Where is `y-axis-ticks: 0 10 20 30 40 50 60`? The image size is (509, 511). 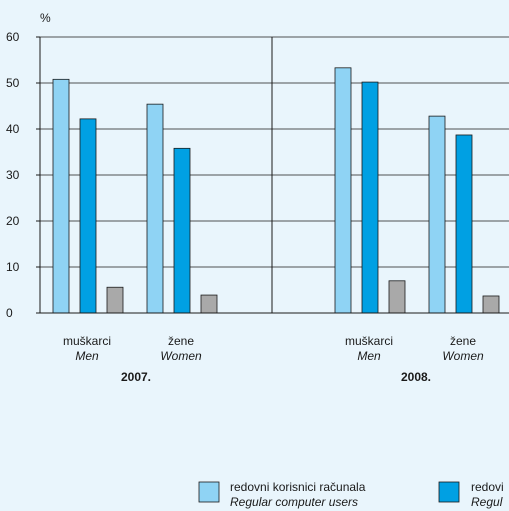
y-axis-ticks: 0 10 20 30 40 50 60 is located at coordinates (23, 175).